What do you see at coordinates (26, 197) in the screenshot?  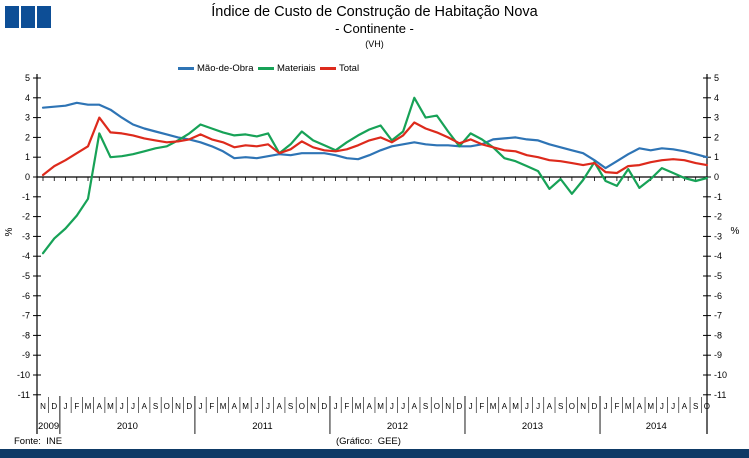 I see `y-tick-label-left: -1` at bounding box center [26, 197].